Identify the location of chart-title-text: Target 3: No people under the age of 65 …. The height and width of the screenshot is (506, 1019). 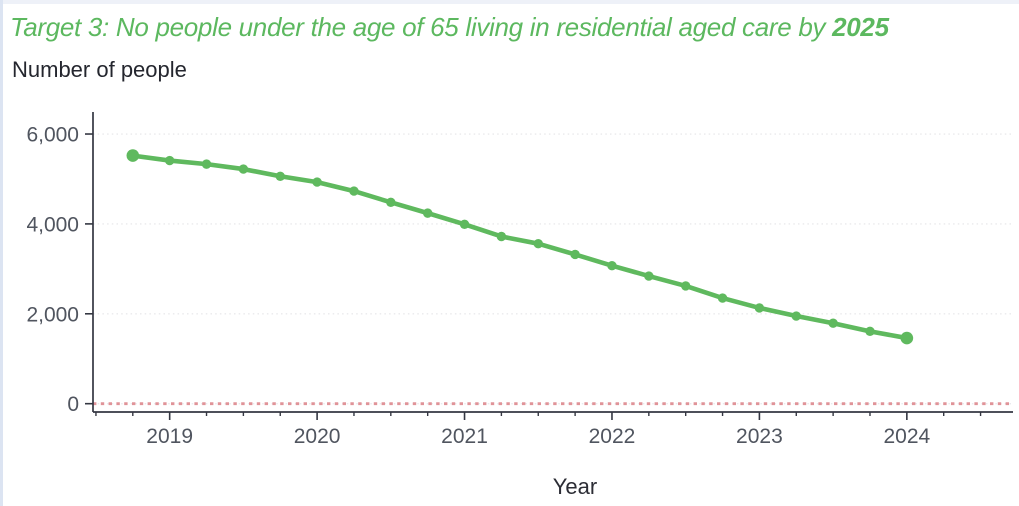
(421, 27).